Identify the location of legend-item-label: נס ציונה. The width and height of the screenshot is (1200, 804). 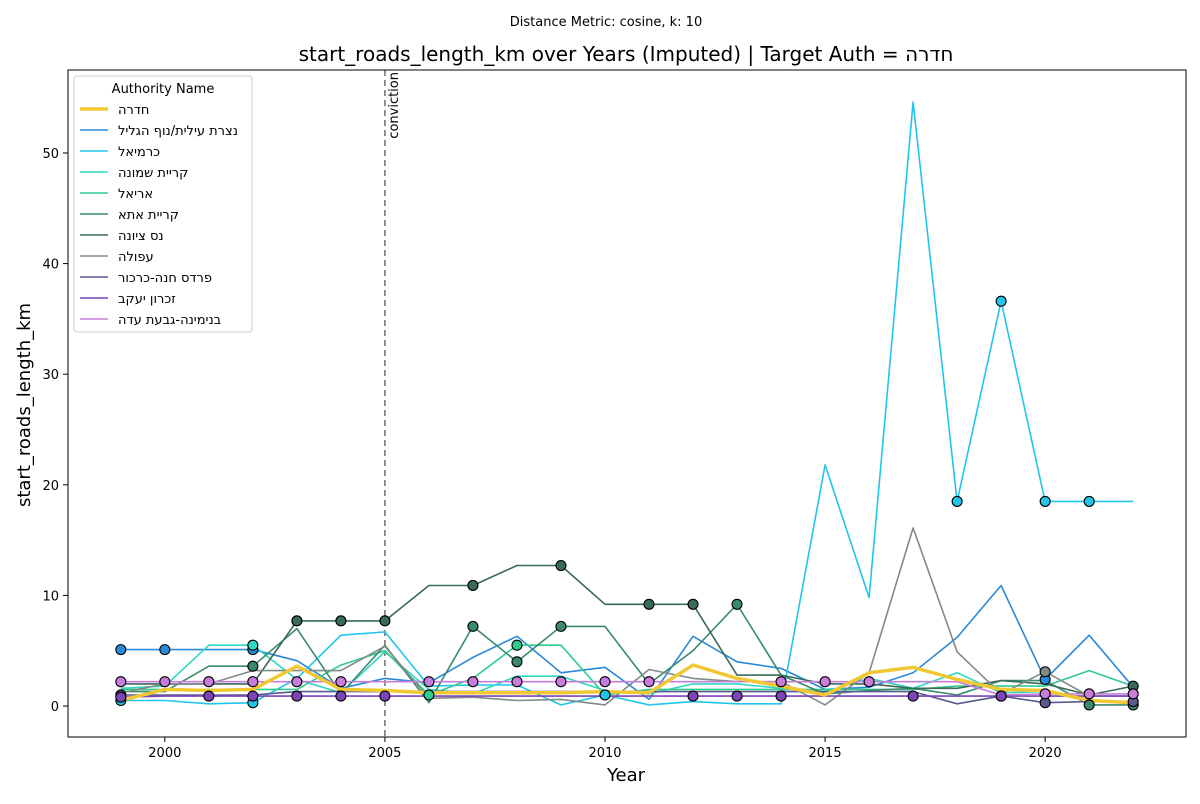
(141, 236).